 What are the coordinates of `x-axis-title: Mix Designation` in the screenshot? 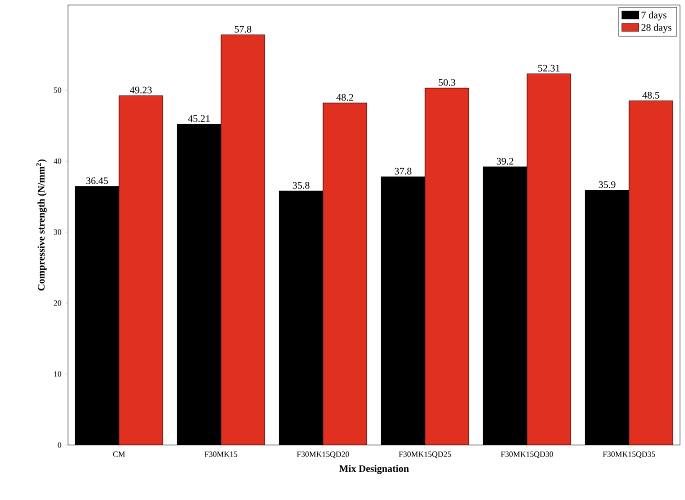 It's located at (374, 469).